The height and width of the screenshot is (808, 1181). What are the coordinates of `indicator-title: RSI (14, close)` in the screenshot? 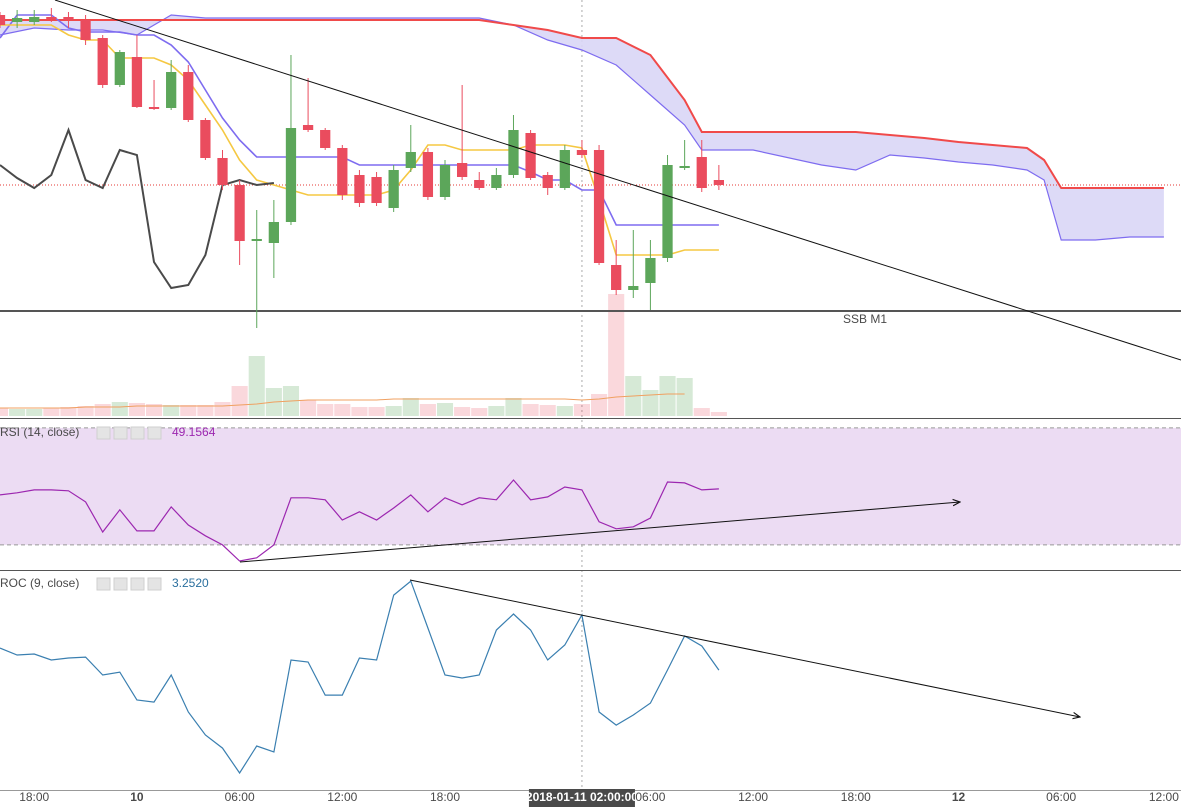 It's located at (39, 432).